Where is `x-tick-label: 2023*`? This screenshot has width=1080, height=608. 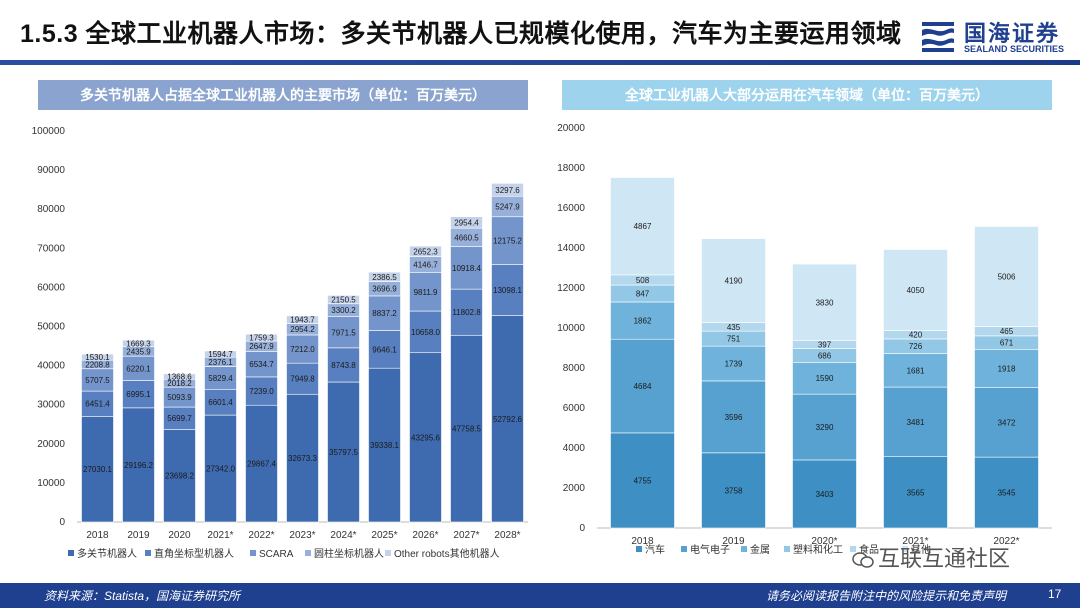 x-tick-label: 2023* is located at coordinates (302, 535).